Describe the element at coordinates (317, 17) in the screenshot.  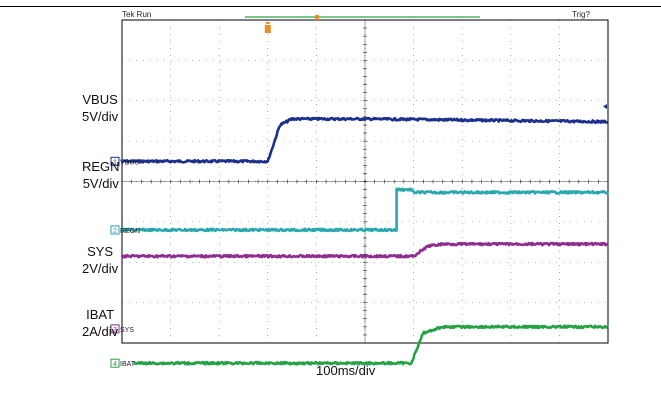
I see `trigger-window-marker` at that location.